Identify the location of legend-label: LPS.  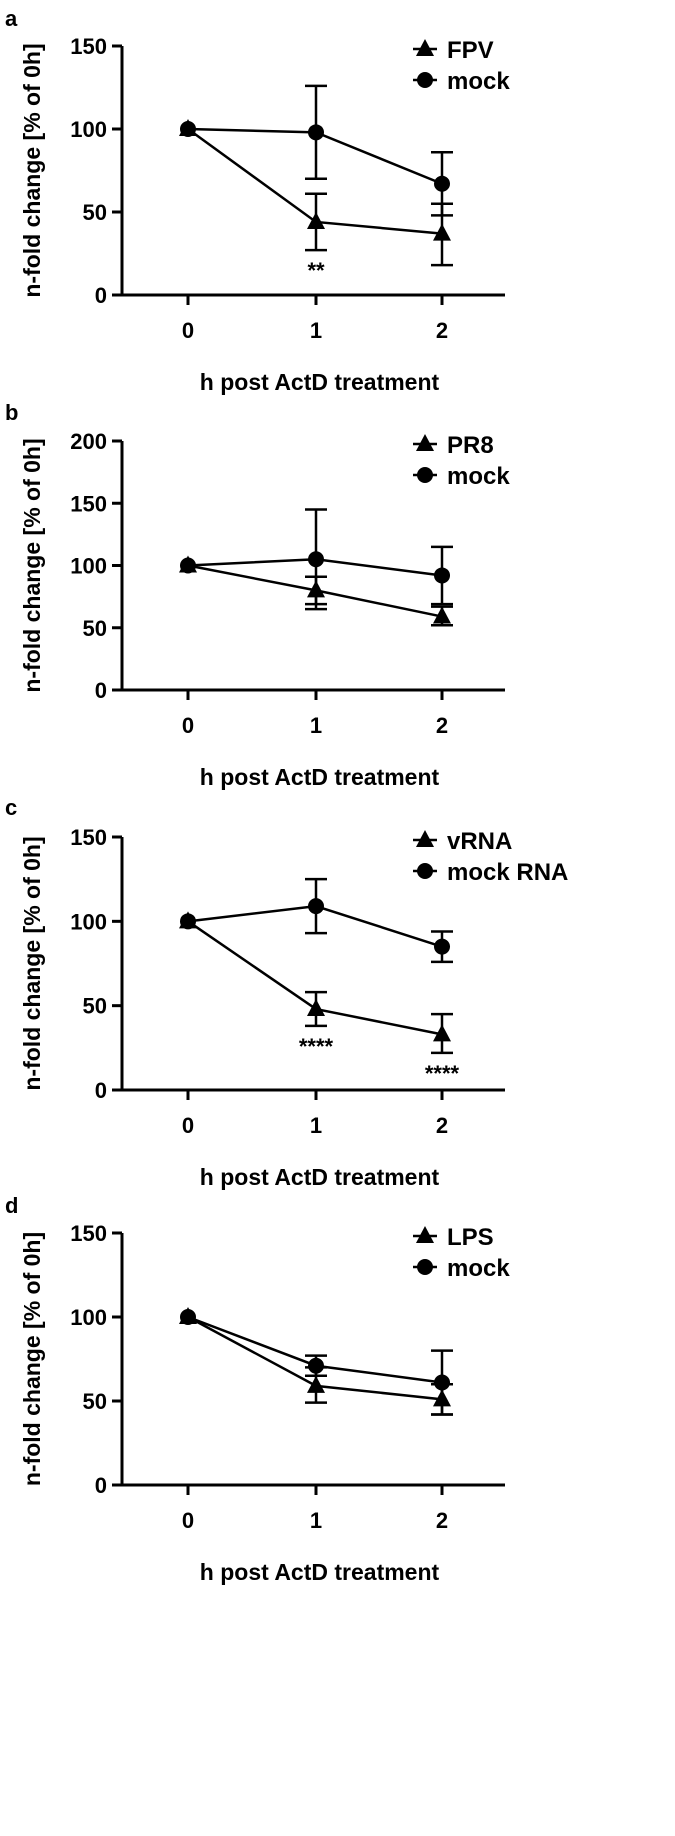
(470, 1237).